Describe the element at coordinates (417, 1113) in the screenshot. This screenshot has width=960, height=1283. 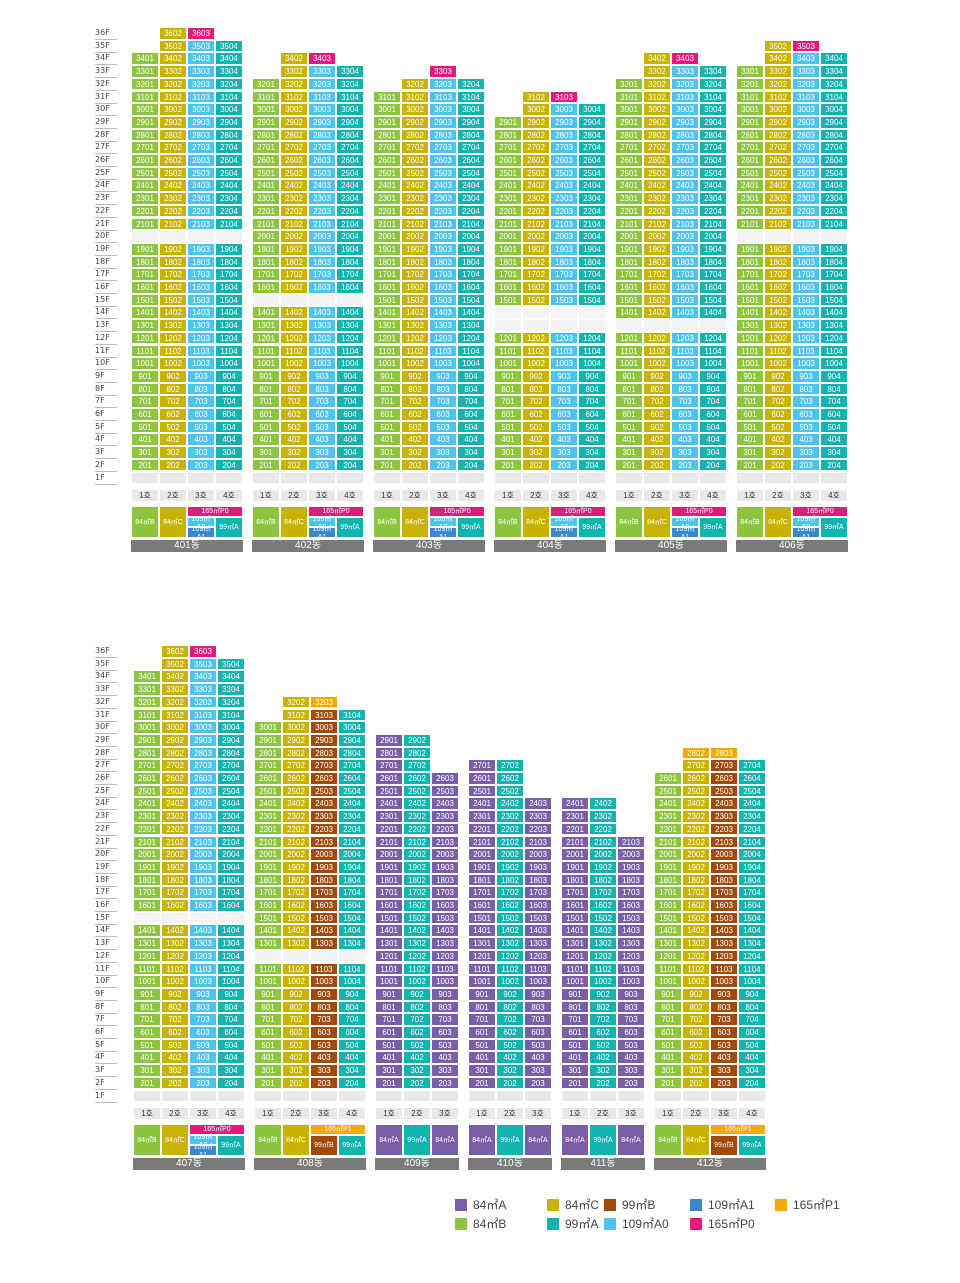
I see `unit-header: 2호` at that location.